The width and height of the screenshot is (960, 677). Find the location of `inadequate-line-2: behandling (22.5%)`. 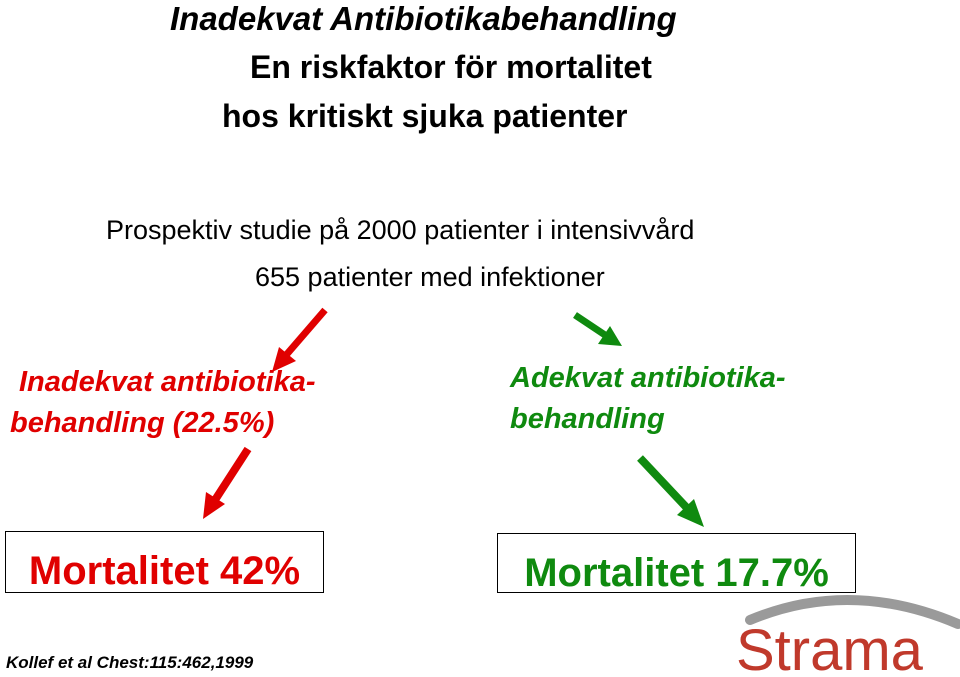

inadequate-line-2: behandling (22.5%) is located at coordinates (142, 423).